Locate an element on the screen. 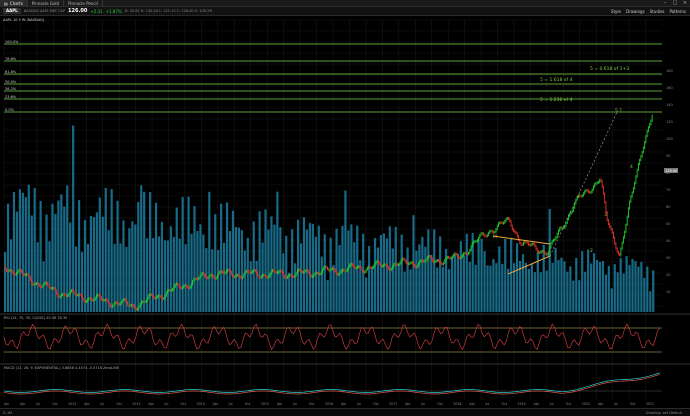 This screenshot has height=416, width=690. drawing-set-label: Drawing: set Default is located at coordinates (663, 412).